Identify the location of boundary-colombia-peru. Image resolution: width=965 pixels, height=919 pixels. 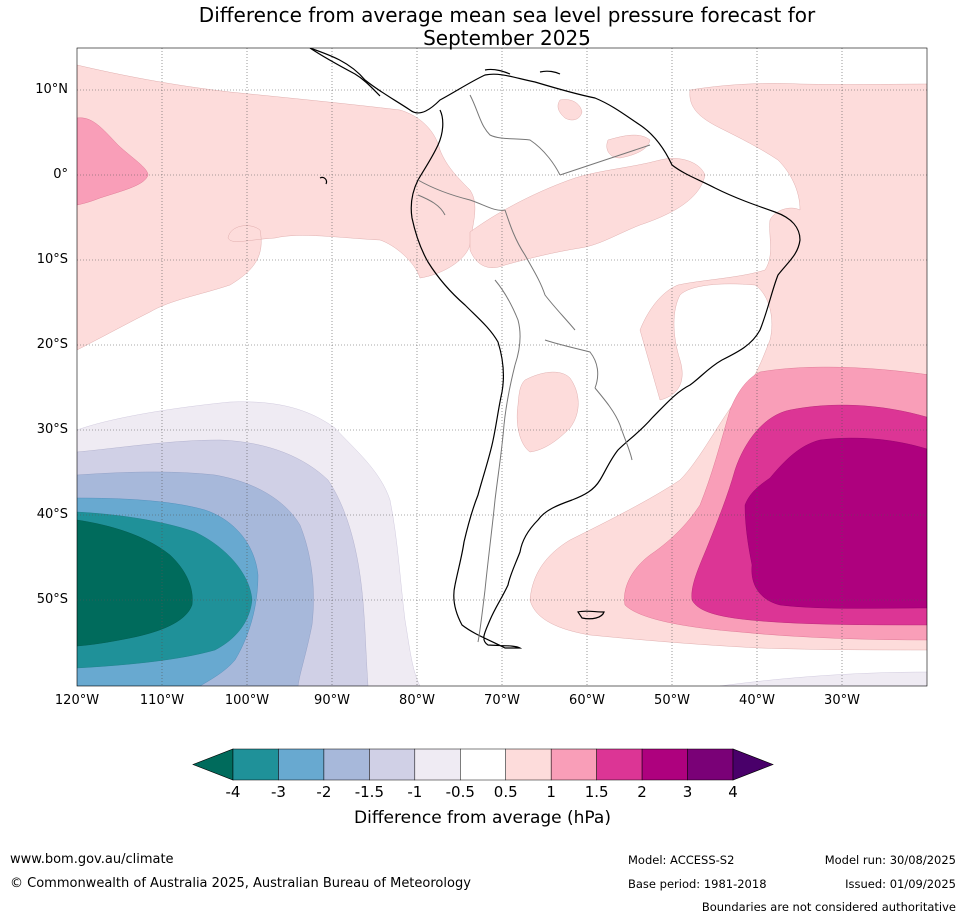
(461, 195).